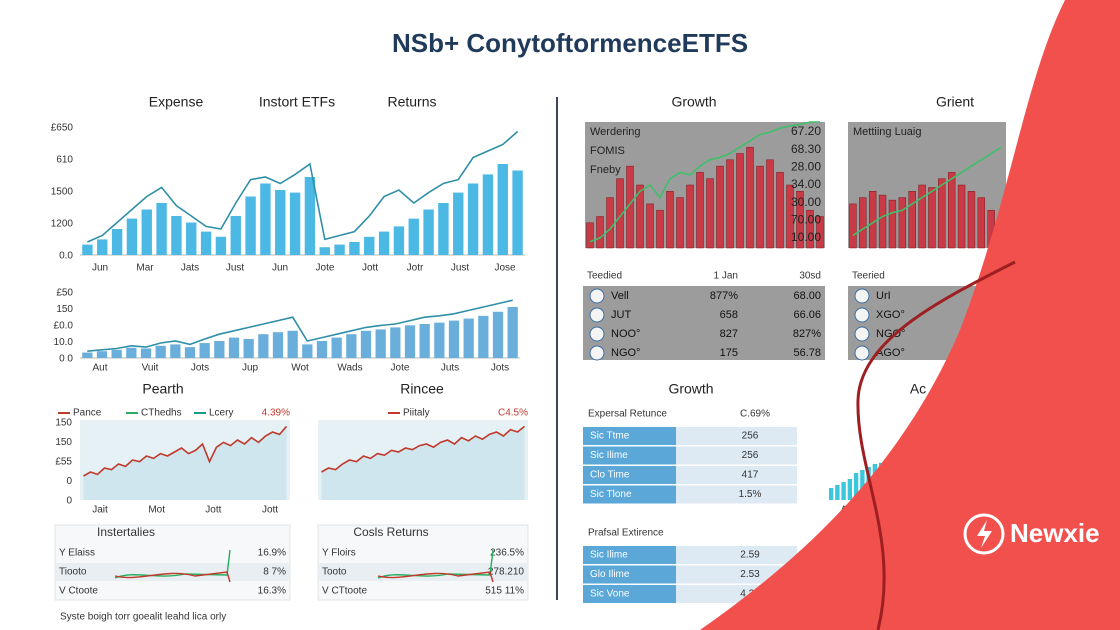  What do you see at coordinates (955, 102) in the screenshot?
I see `column-header: Grient` at bounding box center [955, 102].